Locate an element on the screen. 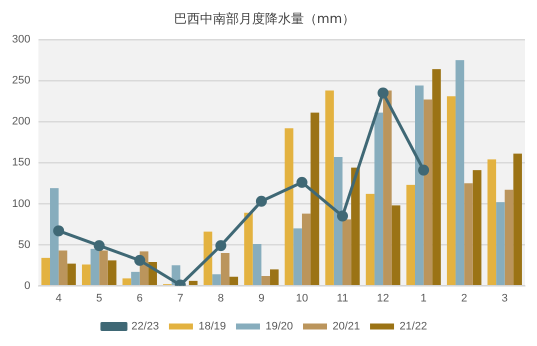  x-tick-label: 5 is located at coordinates (99, 298).